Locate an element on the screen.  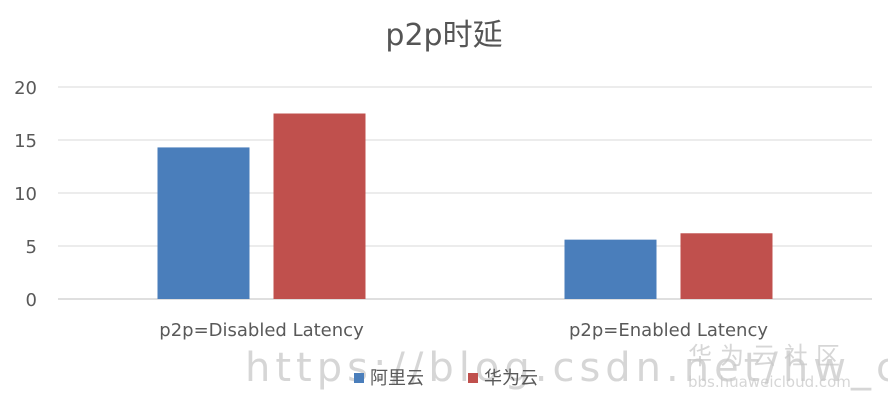
chart-title: p2p时延 is located at coordinates (443, 35).